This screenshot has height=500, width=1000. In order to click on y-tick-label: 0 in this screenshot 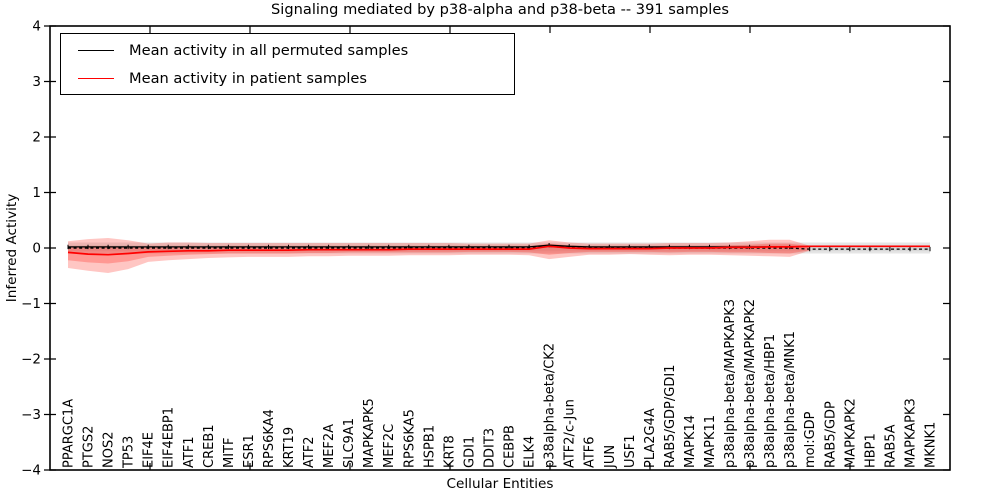, I will do `click(36, 249)`.